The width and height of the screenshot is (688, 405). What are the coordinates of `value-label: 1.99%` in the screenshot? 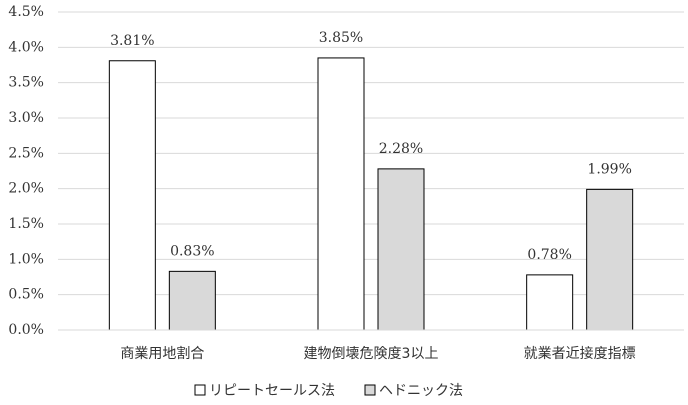 It's located at (609, 169).